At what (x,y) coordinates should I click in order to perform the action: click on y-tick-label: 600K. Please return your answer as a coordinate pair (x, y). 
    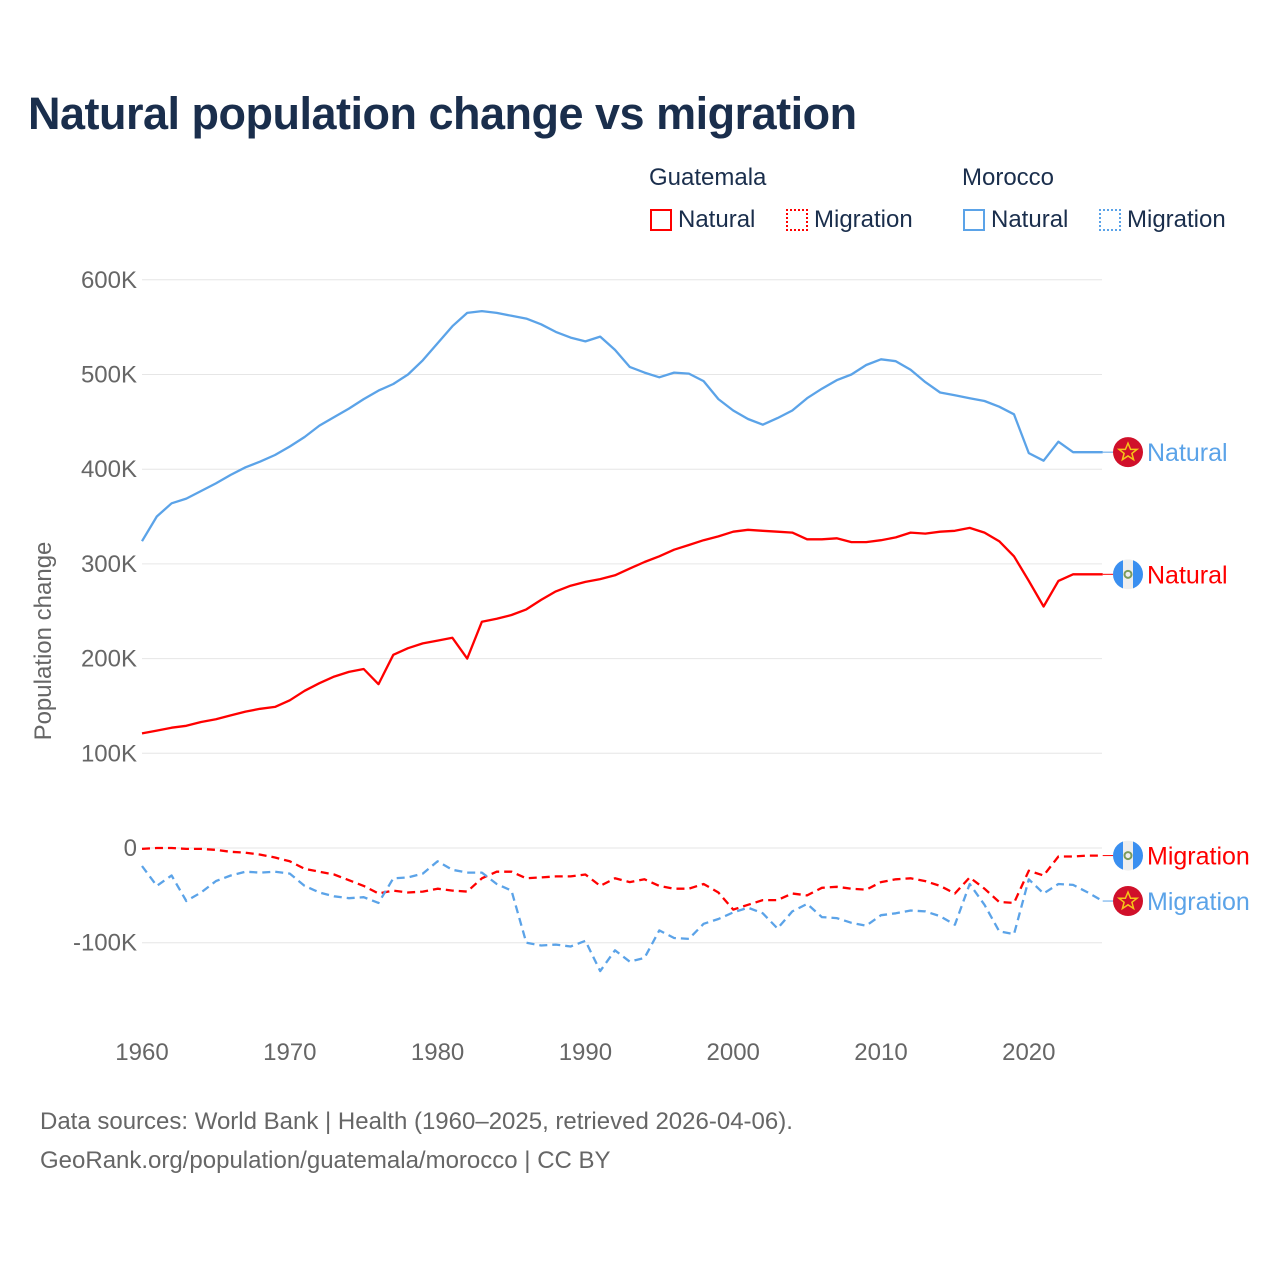
    Looking at the image, I should click on (109, 280).